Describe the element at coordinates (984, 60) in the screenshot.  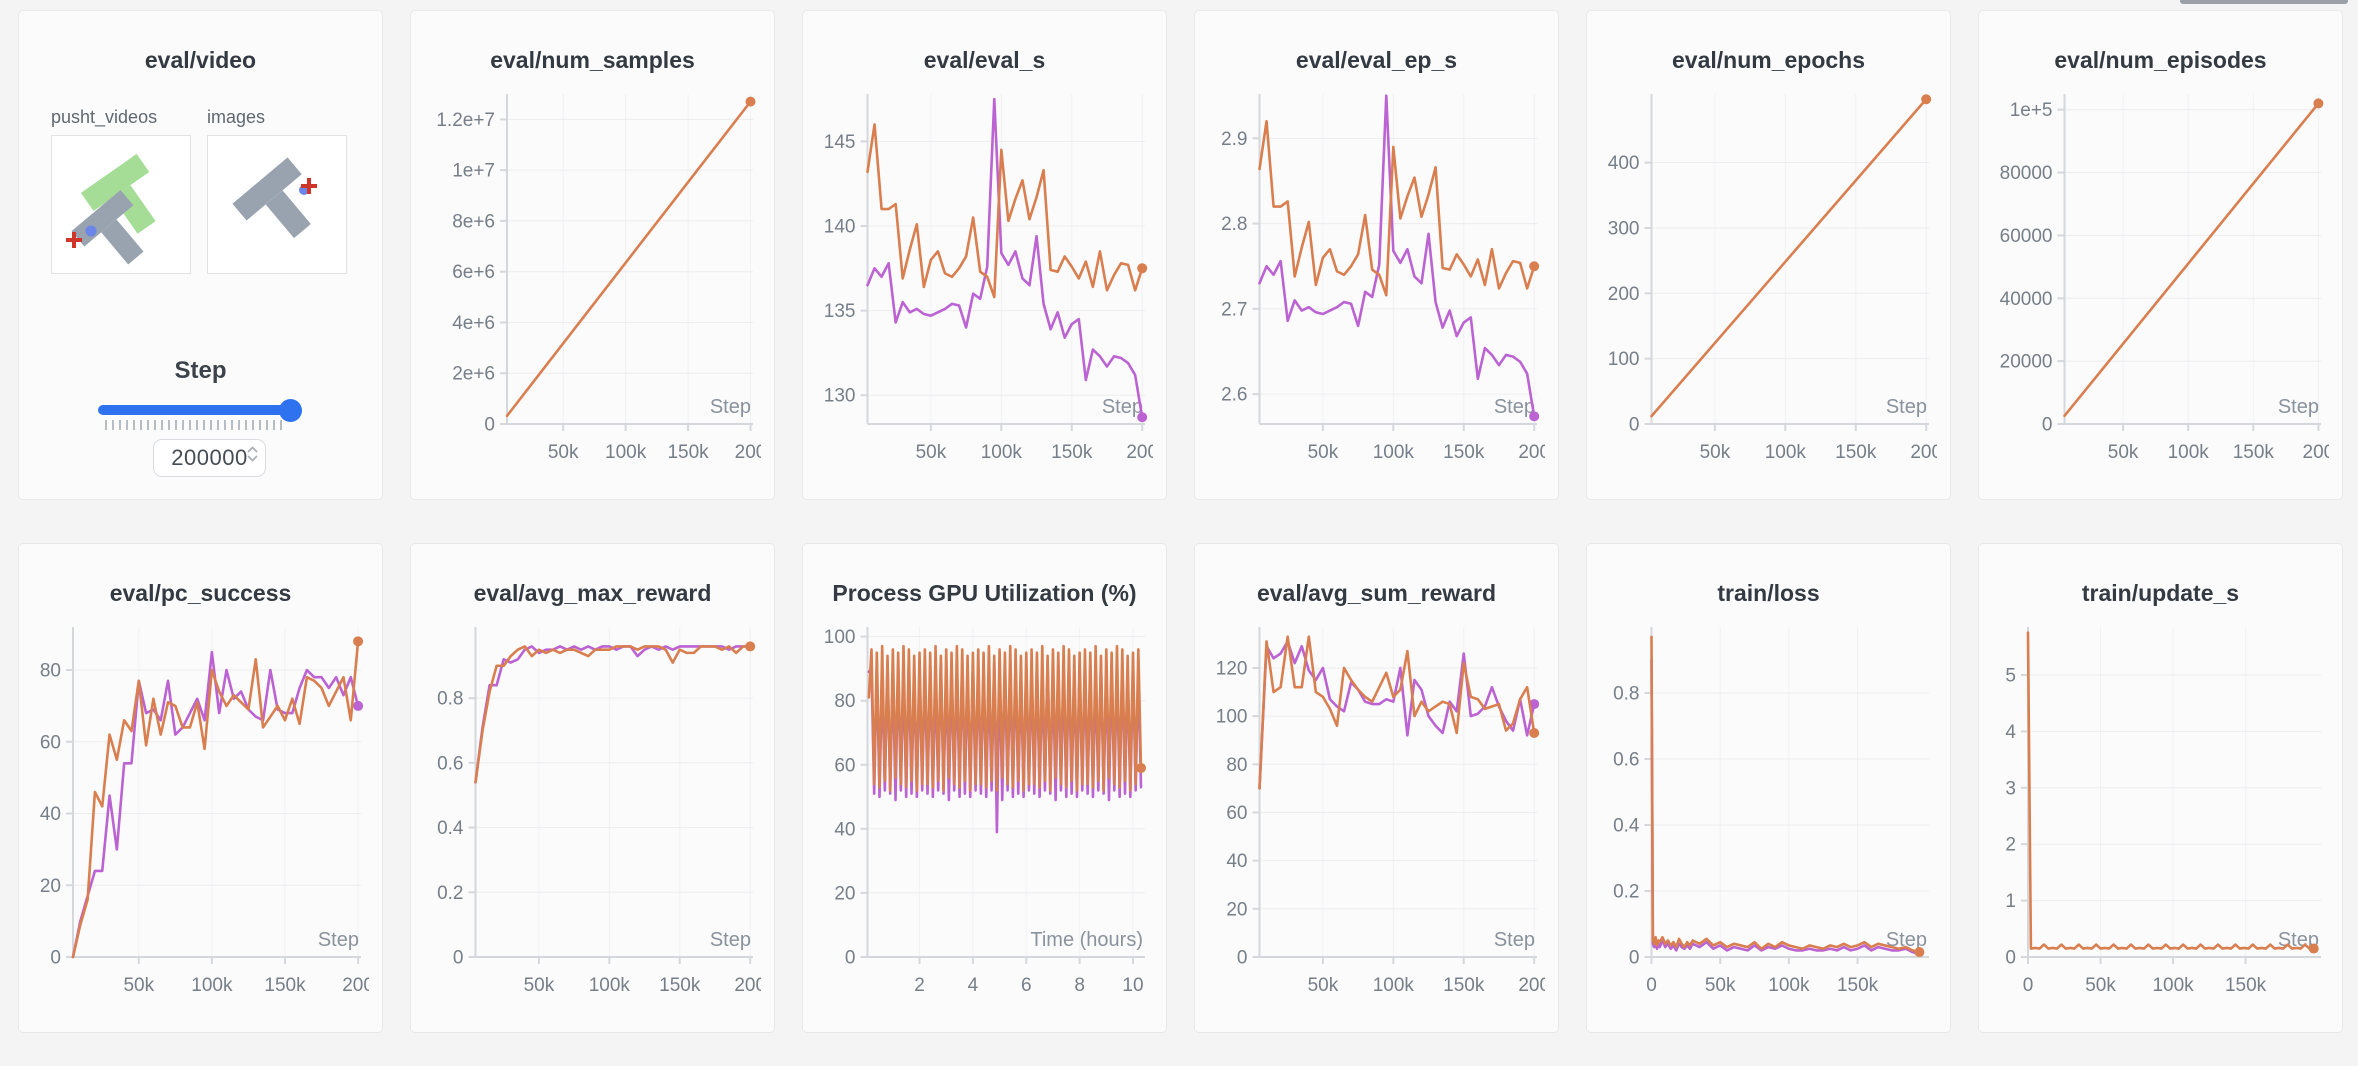
I see `chart-title: eval/eval_s` at that location.